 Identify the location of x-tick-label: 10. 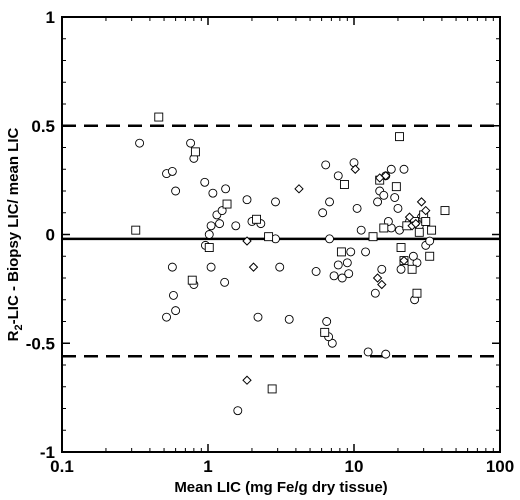
(354, 466).